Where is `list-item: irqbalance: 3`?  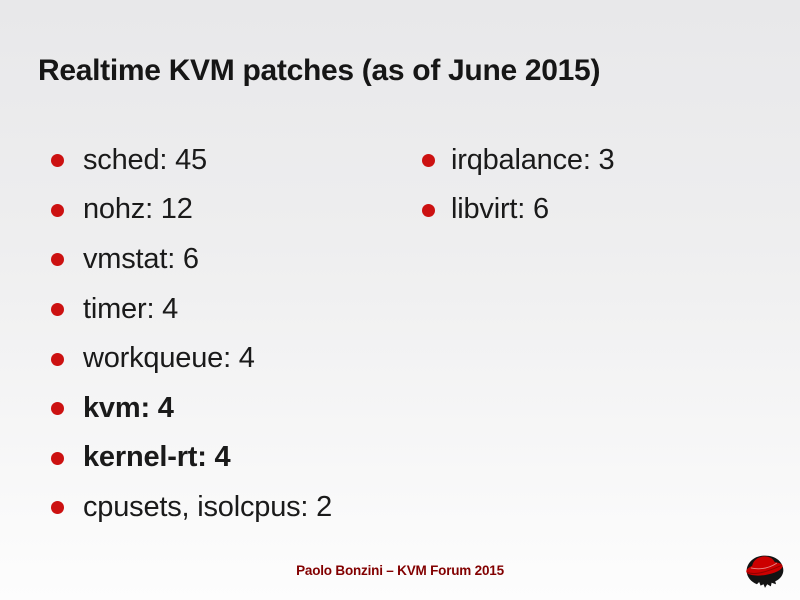
list-item: irqbalance: 3 is located at coordinates (518, 160).